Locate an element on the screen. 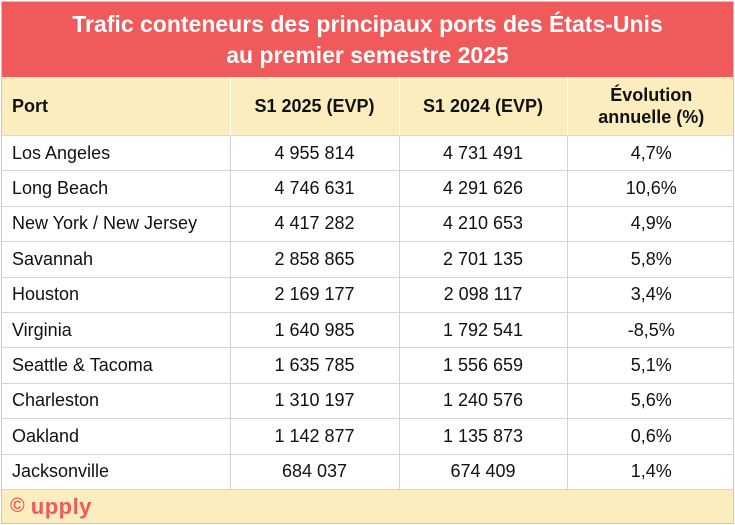 The image size is (735, 525). cell-port: Jacksonville is located at coordinates (116, 471).